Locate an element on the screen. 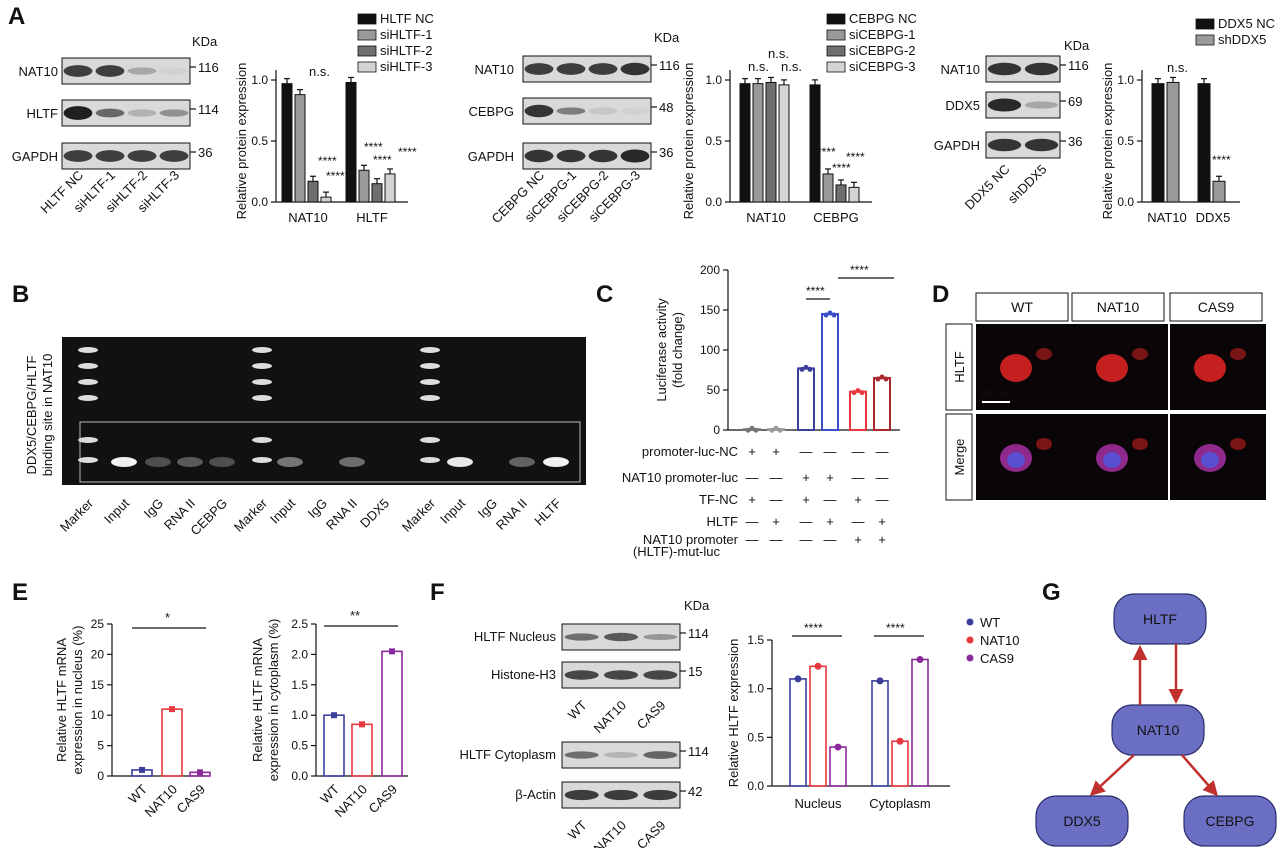 This screenshot has height=848, width=1280. chart-a1-legend-label: HLTF NC is located at coordinates (407, 18).